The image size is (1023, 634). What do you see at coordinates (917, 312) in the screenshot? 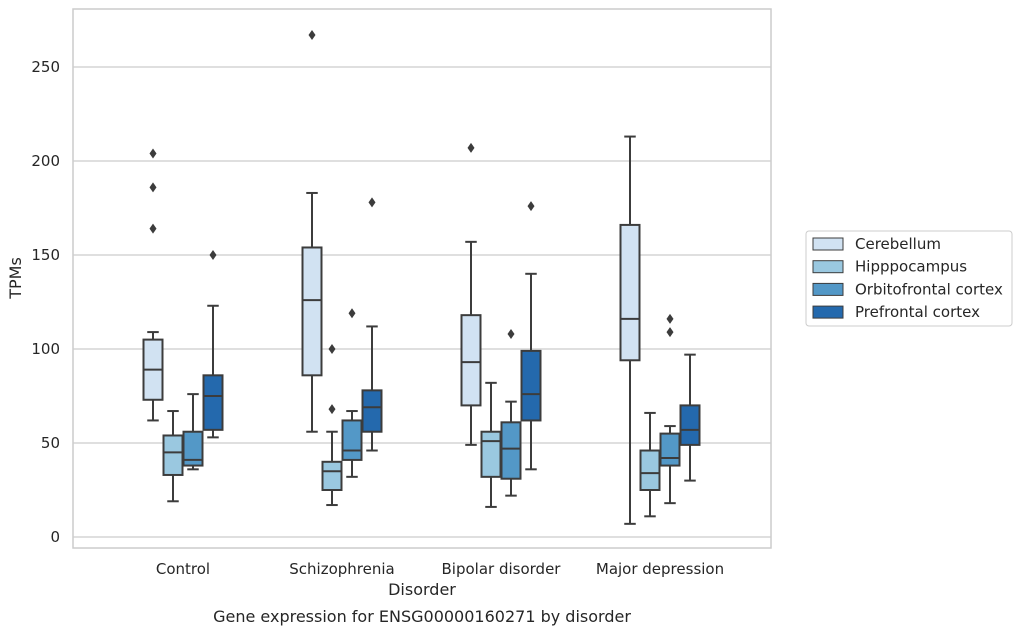
I see `legend-label: Prefrontal cortex` at bounding box center [917, 312].